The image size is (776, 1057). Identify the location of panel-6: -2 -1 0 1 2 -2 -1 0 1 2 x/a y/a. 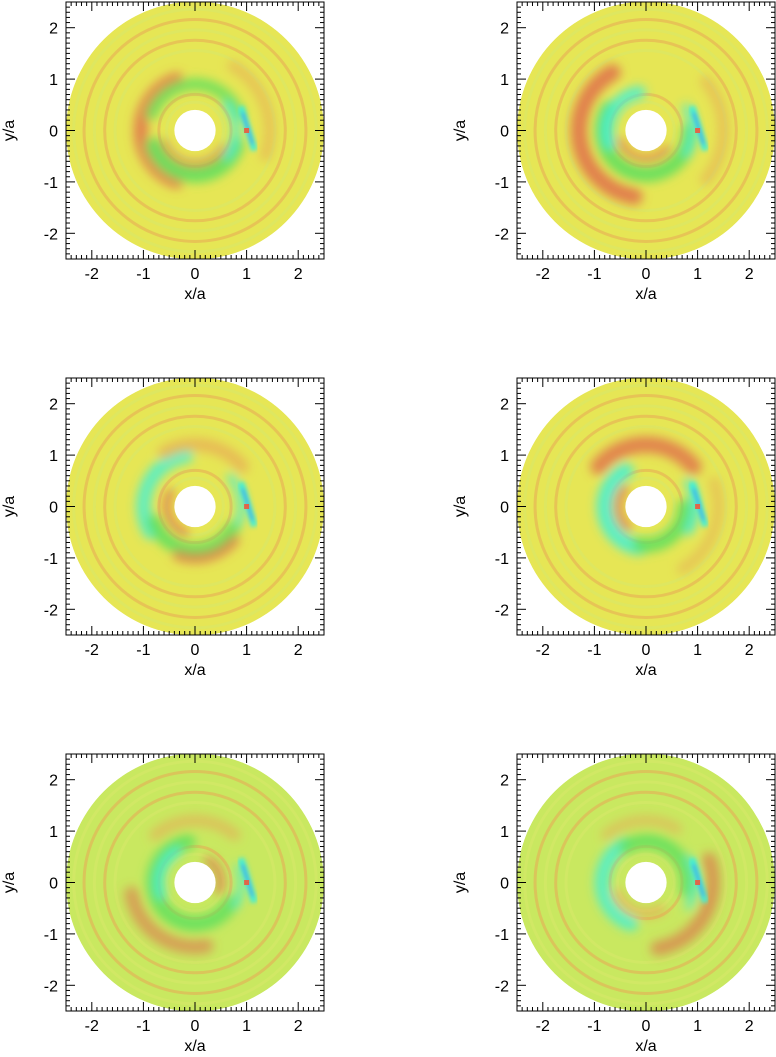
(614, 904).